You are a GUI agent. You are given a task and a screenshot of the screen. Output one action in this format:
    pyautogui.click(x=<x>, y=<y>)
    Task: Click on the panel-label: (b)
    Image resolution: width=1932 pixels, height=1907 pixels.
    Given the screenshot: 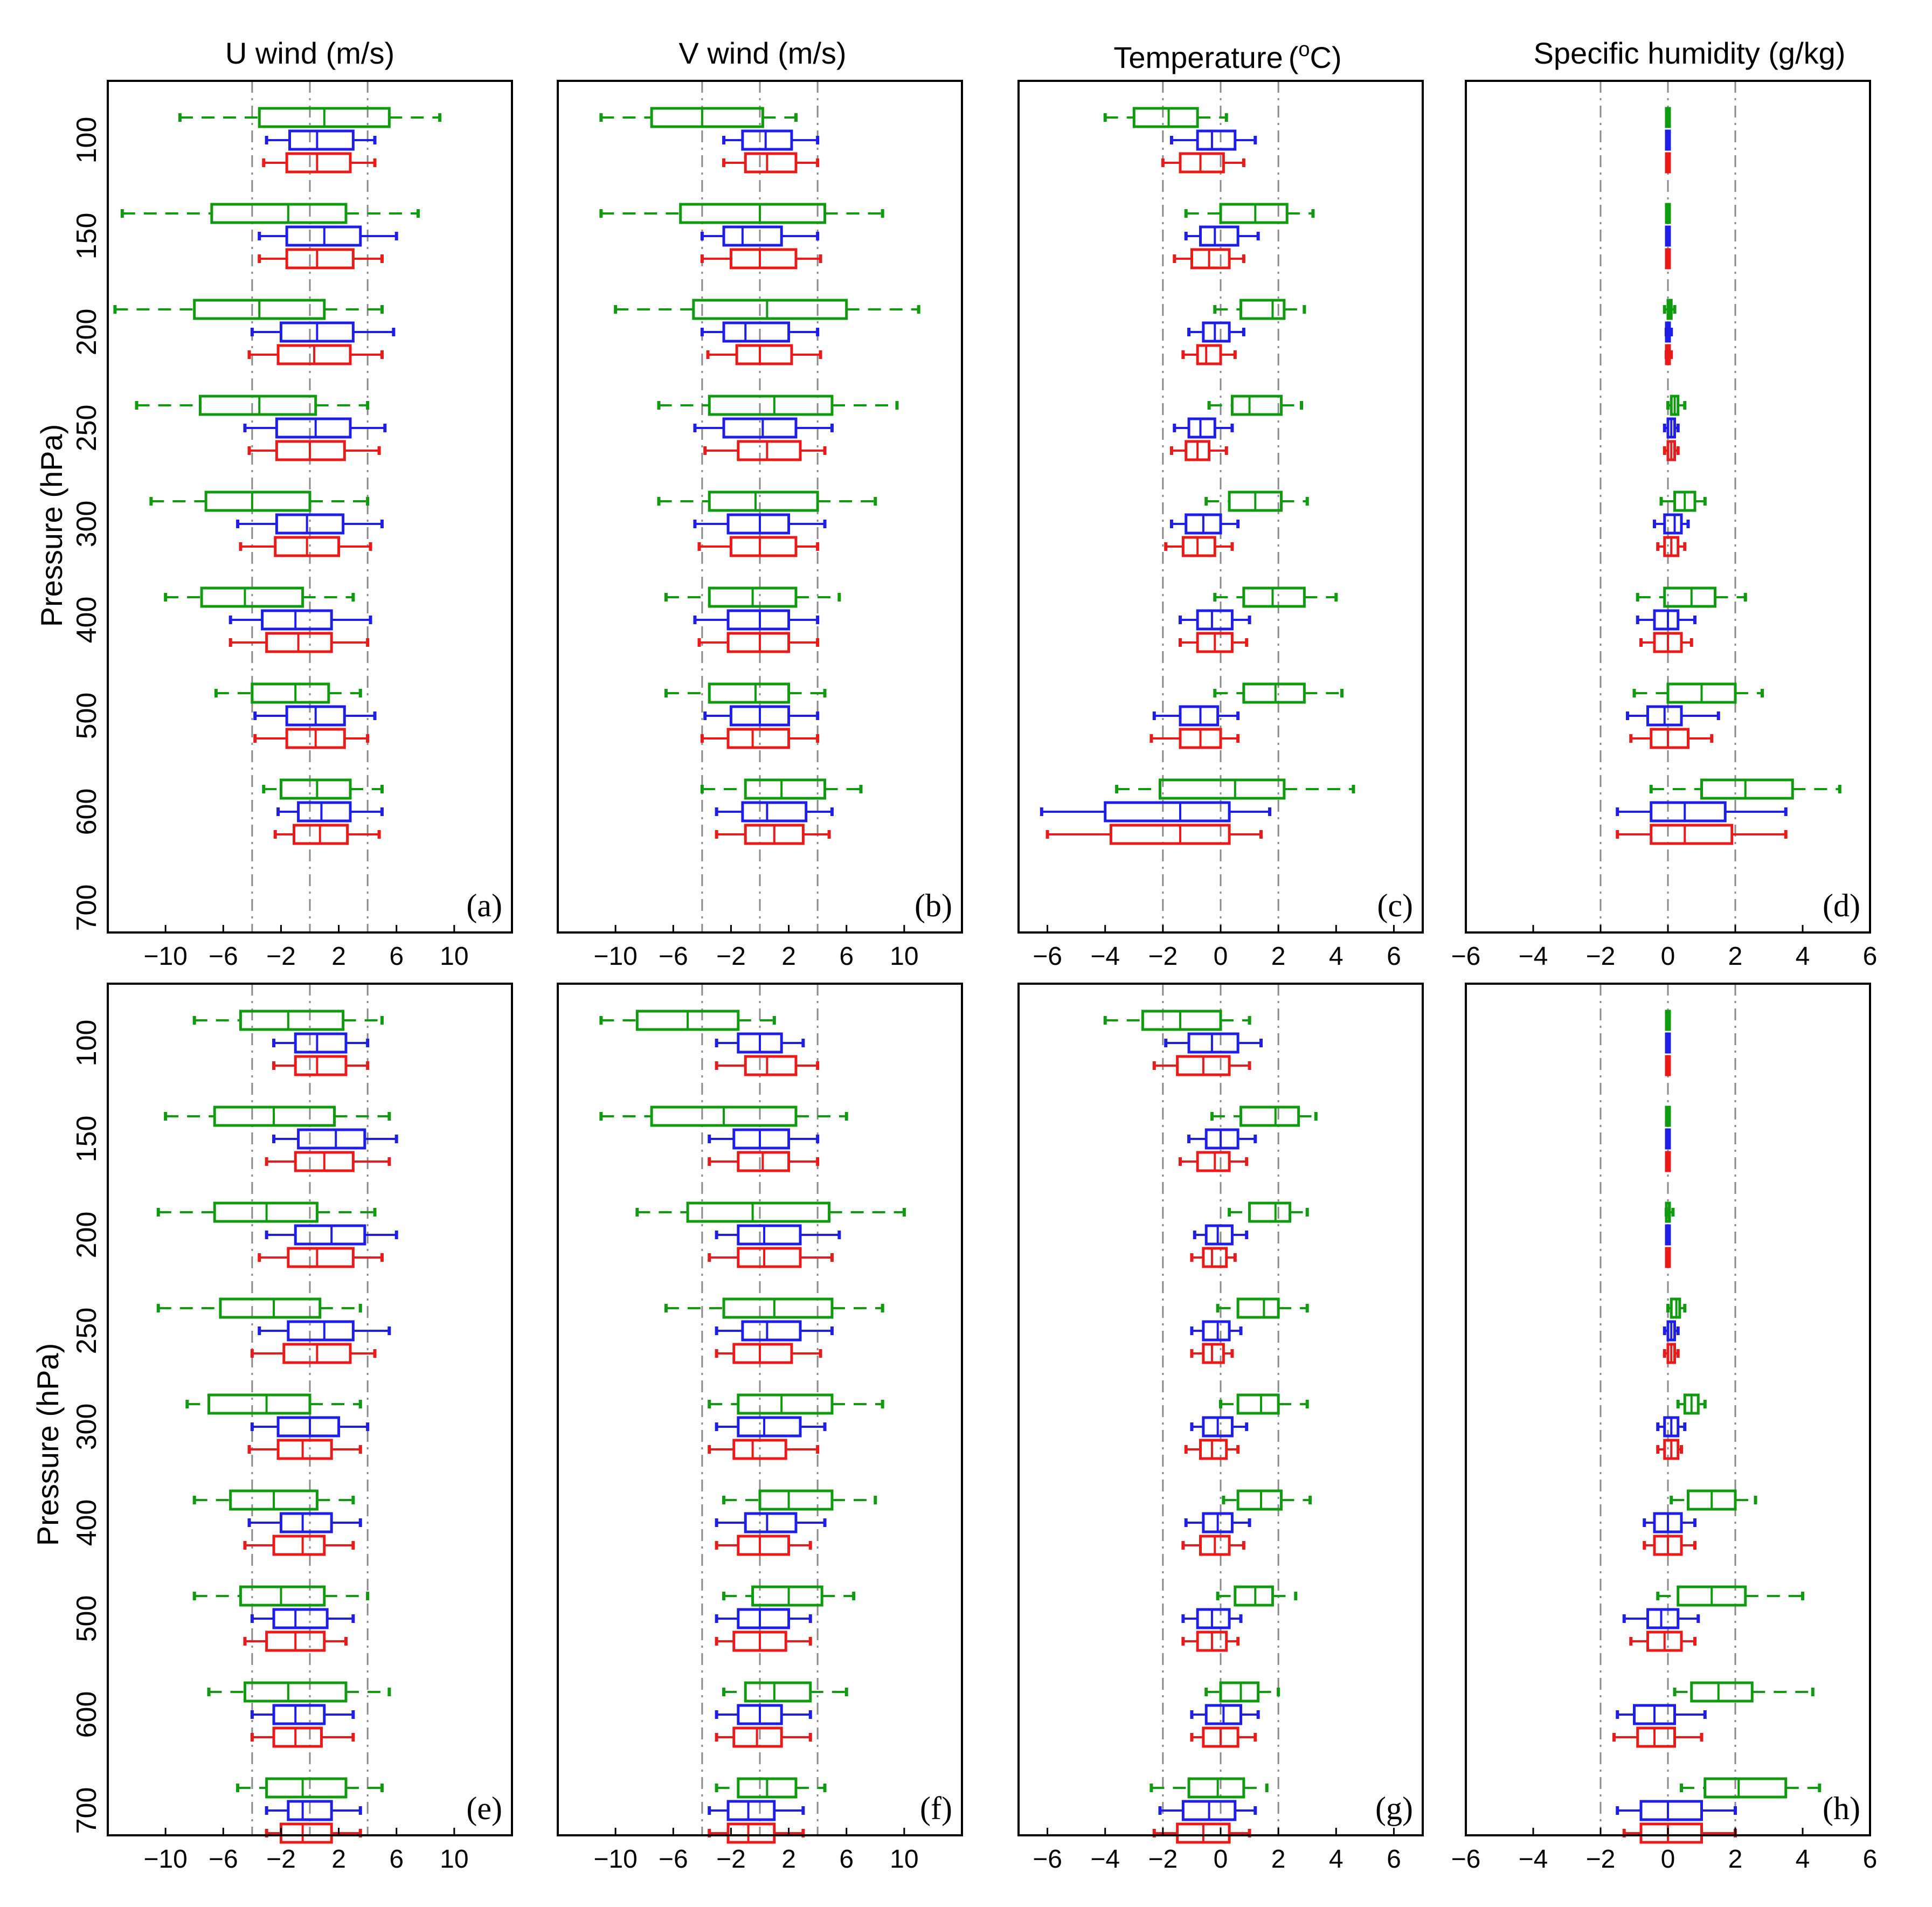 What is the action you would take?
    pyautogui.click(x=933, y=905)
    